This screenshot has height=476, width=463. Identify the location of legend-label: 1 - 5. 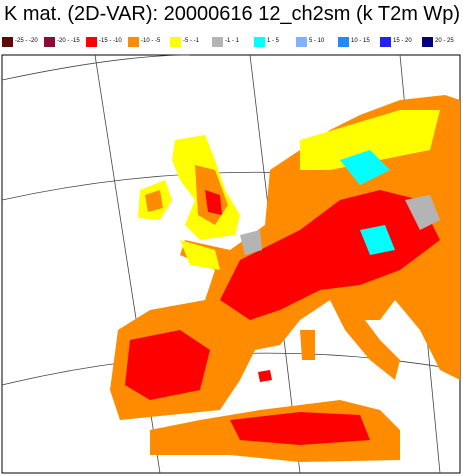
(273, 41).